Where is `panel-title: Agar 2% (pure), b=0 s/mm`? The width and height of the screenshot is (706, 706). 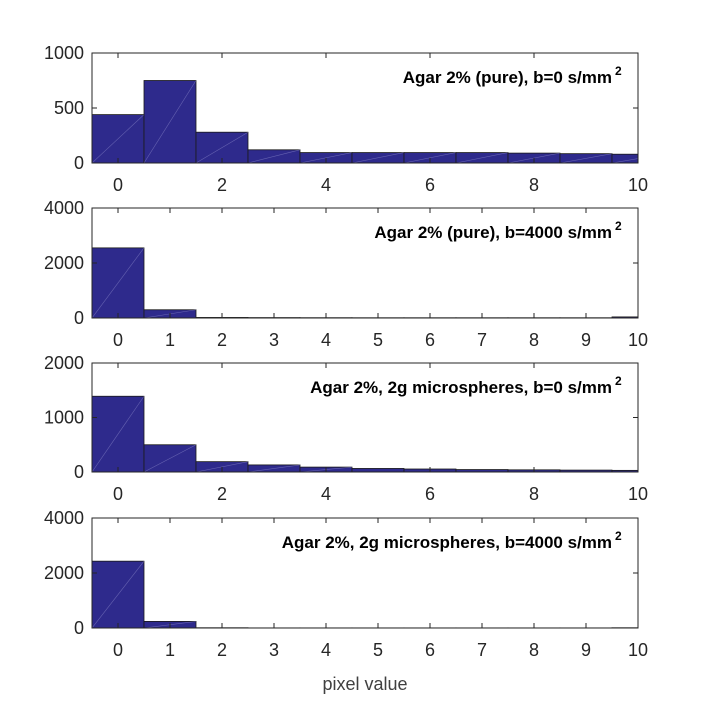 panel-title: Agar 2% (pure), b=0 s/mm is located at coordinates (507, 77).